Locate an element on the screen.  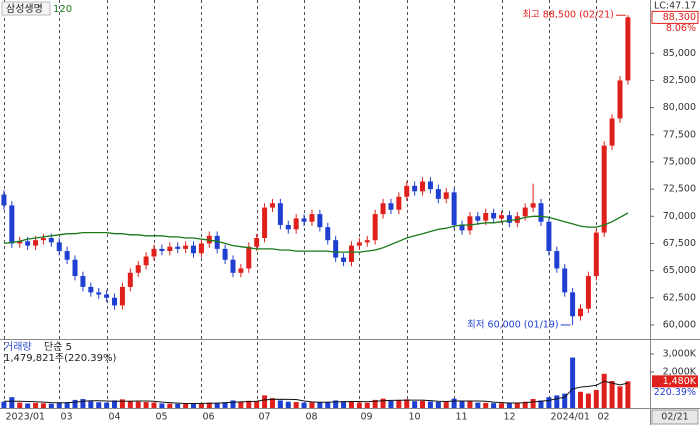
last-date: 02/21 is located at coordinates (674, 417).